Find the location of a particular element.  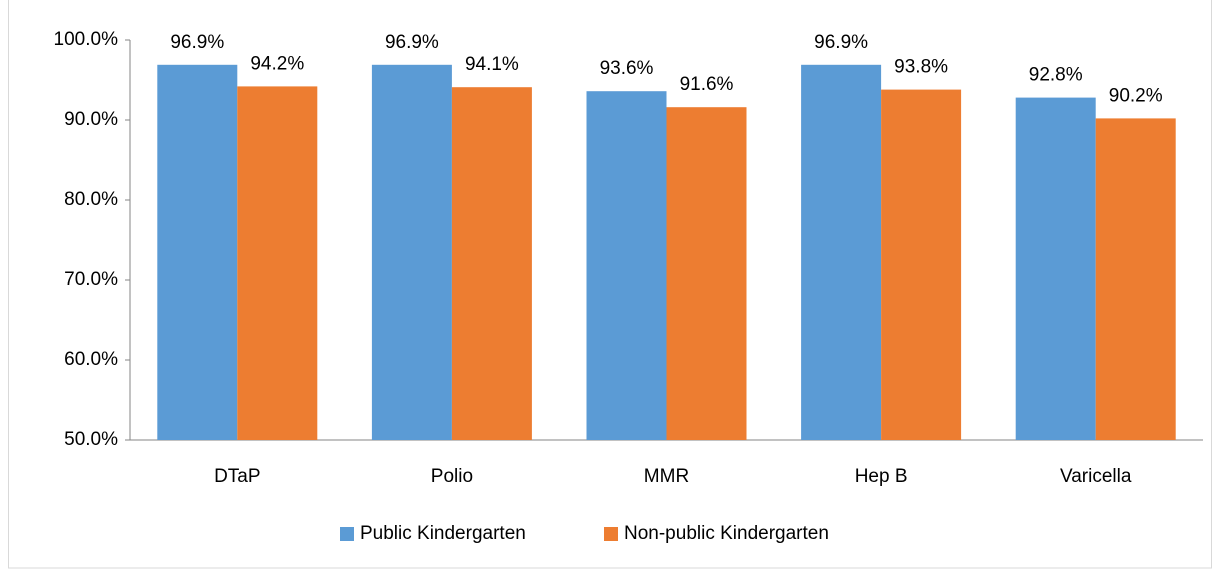

x-tick-label: Polio is located at coordinates (452, 476).